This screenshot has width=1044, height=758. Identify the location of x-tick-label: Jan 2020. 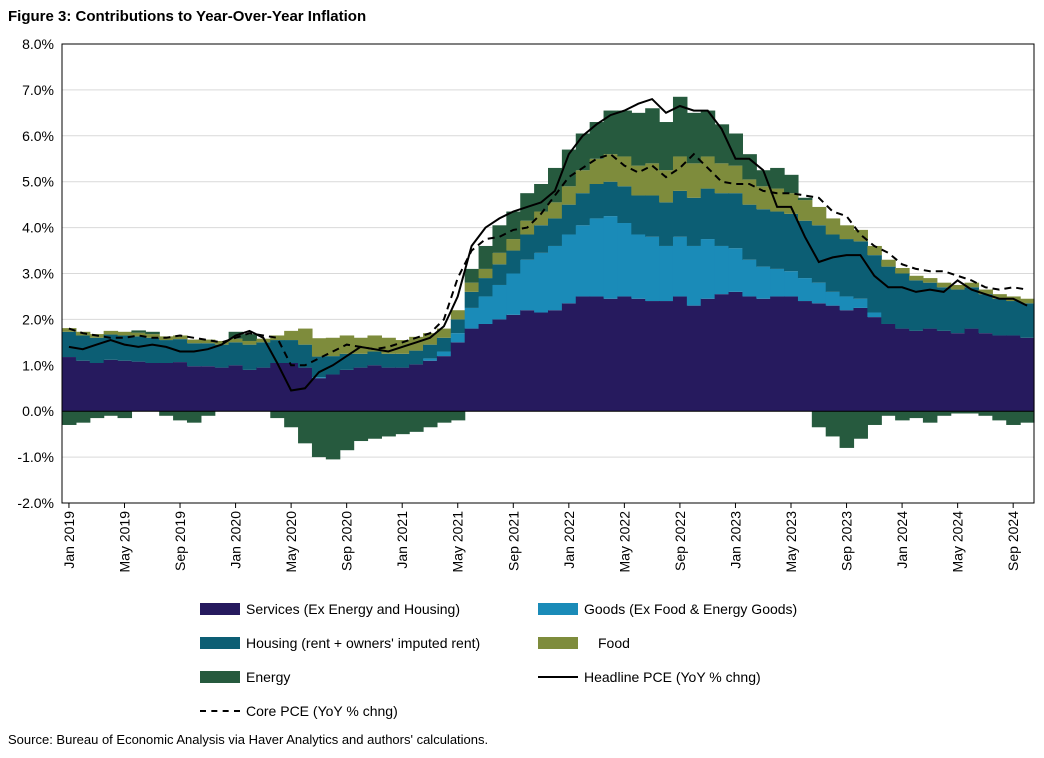
(236, 540).